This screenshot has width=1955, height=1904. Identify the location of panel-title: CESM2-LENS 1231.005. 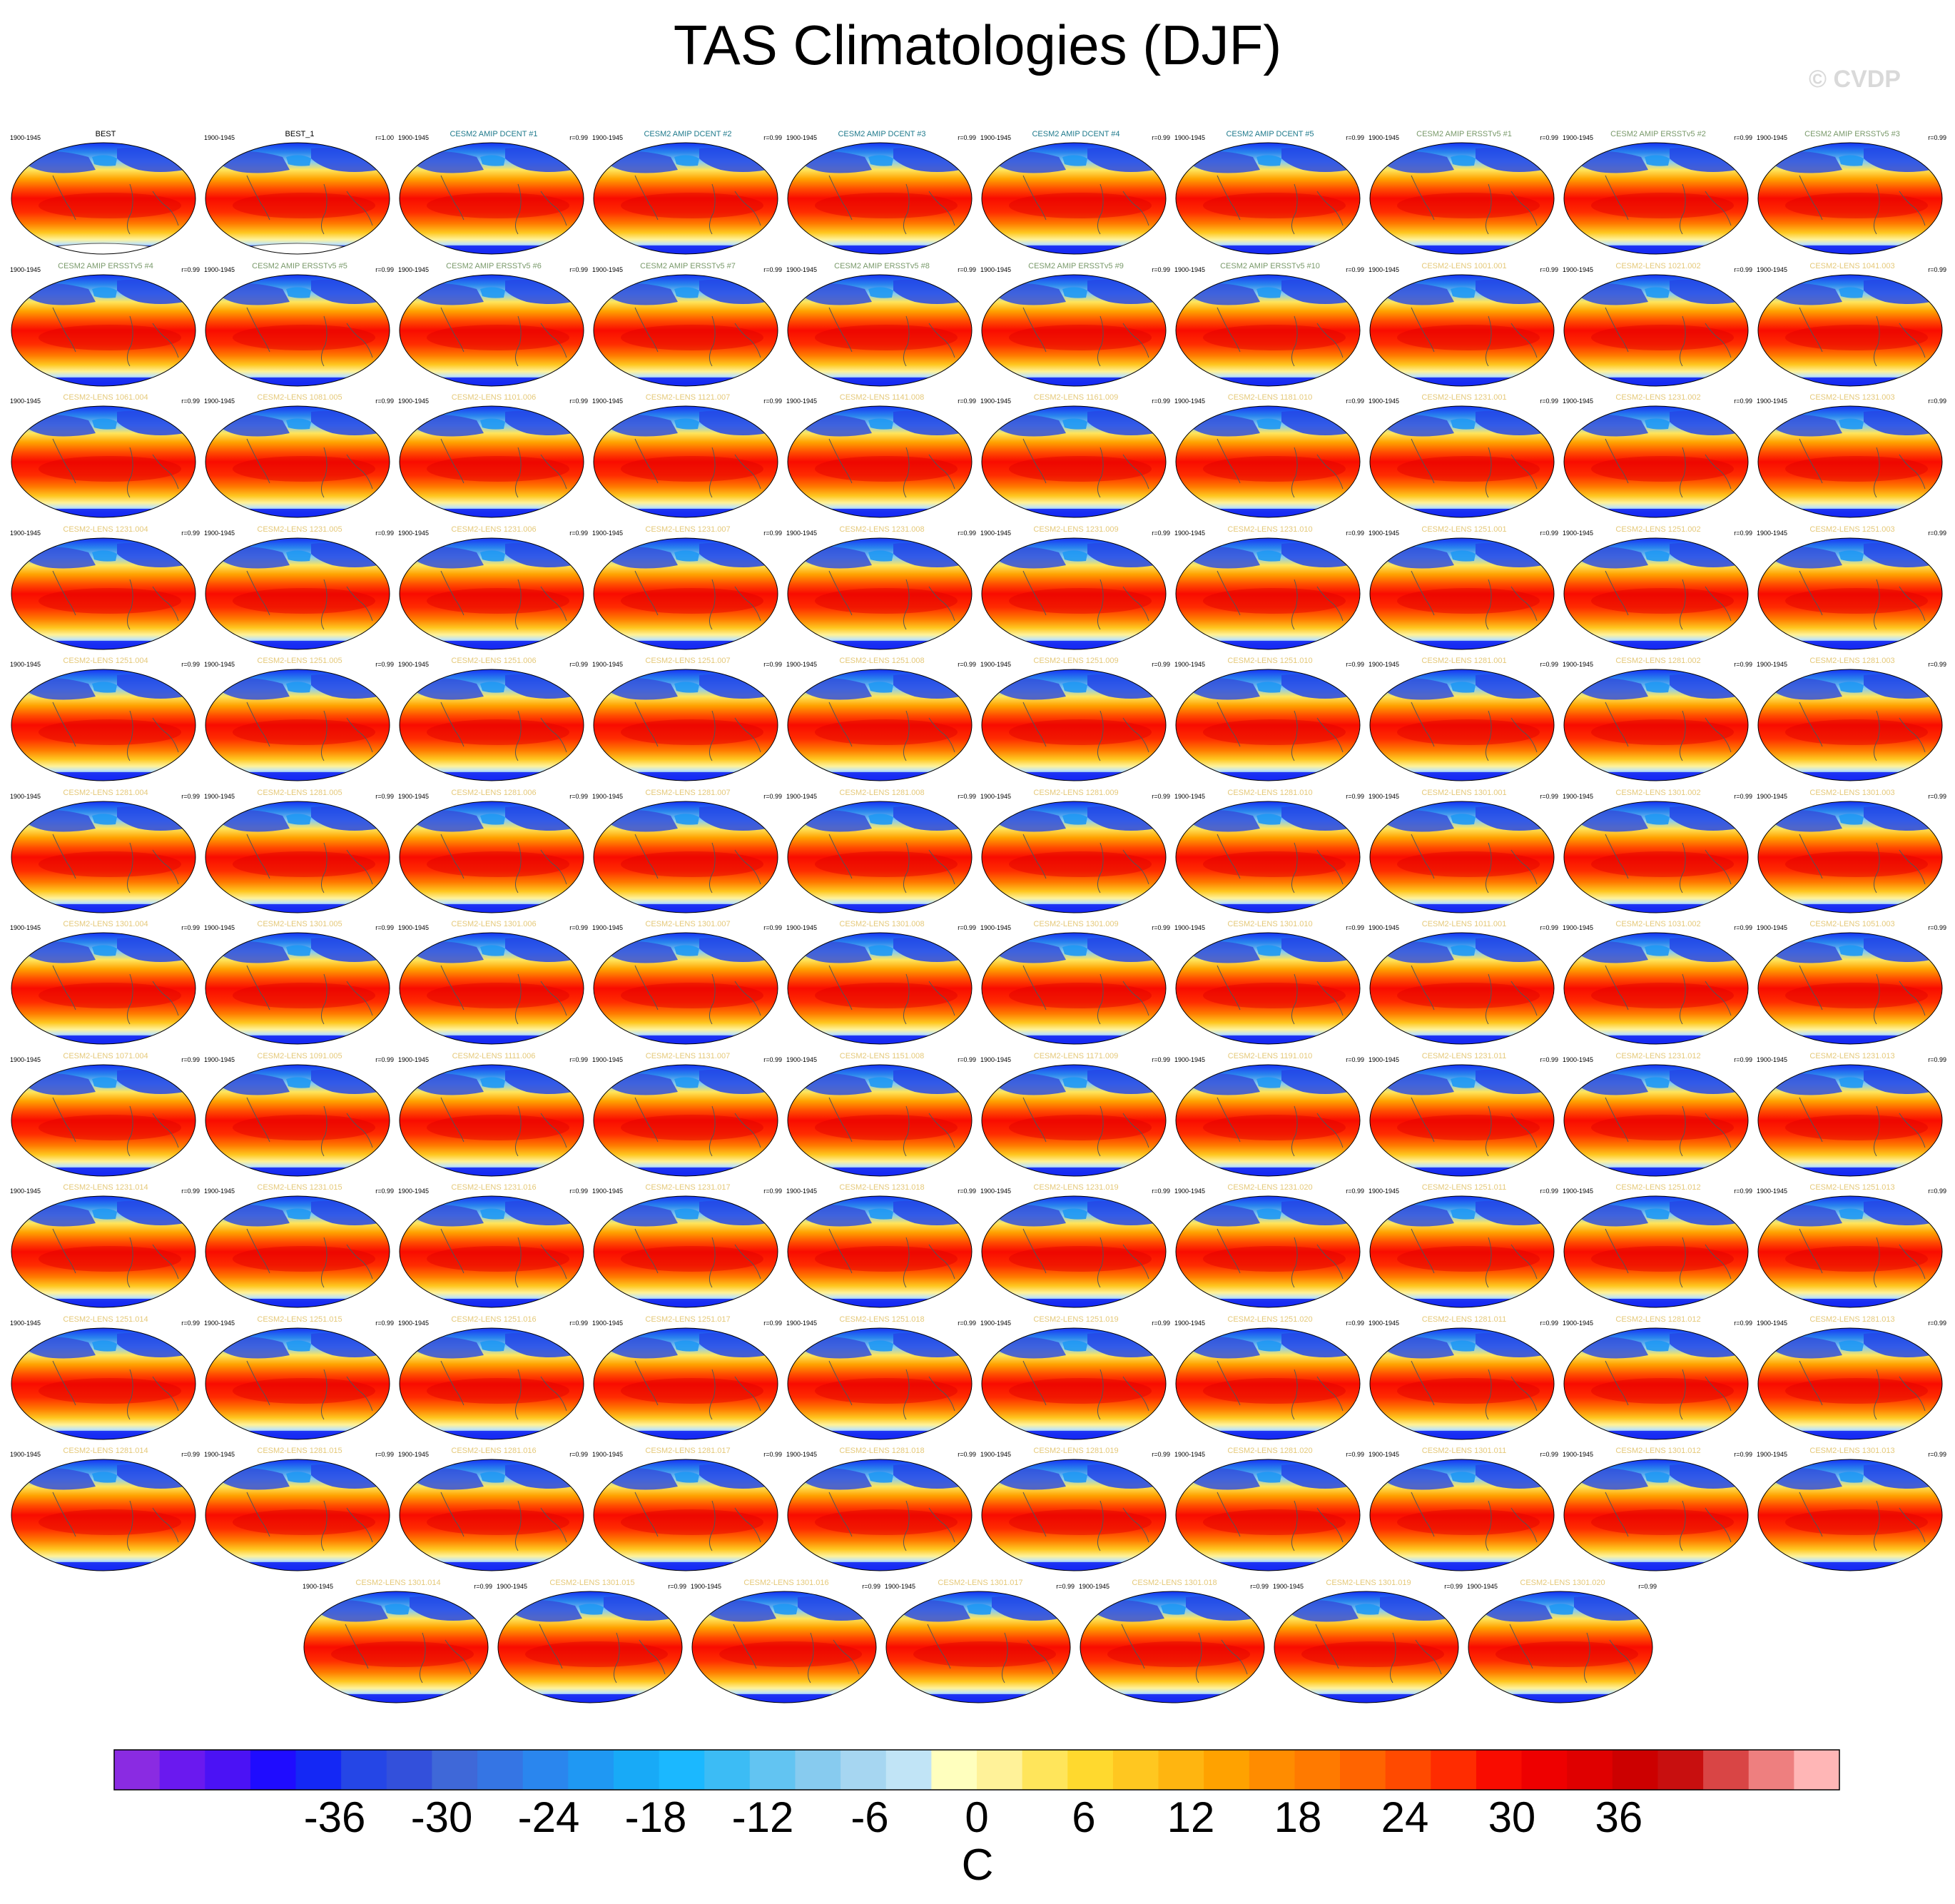
(299, 529).